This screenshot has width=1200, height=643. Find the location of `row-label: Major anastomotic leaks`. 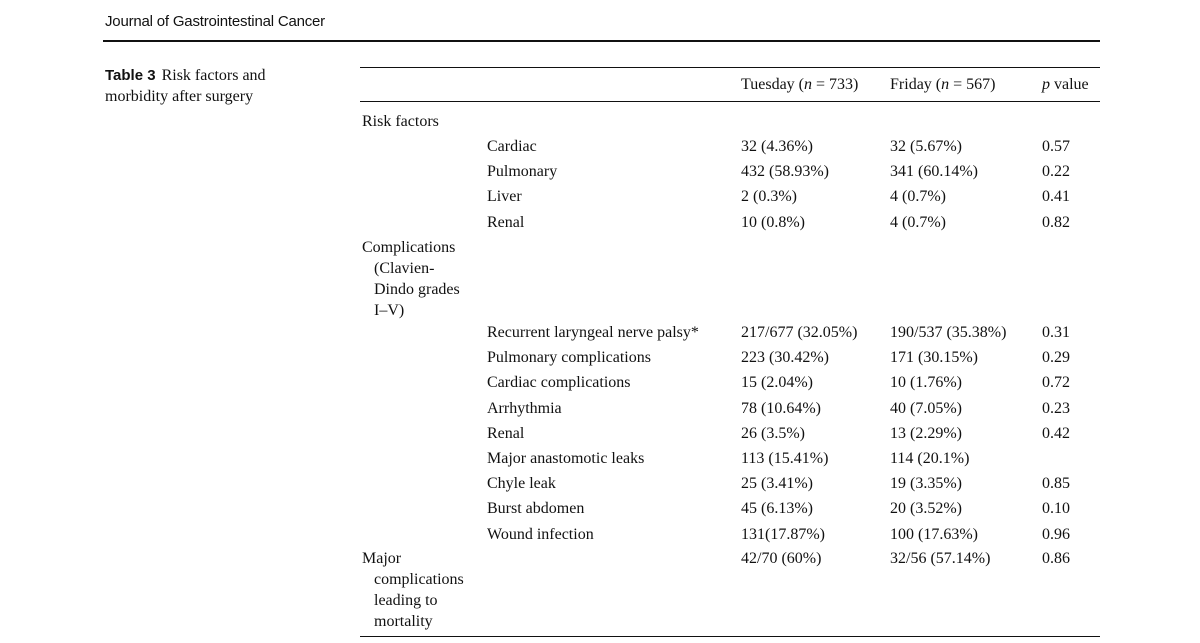

row-label: Major anastomotic leaks is located at coordinates (566, 458).